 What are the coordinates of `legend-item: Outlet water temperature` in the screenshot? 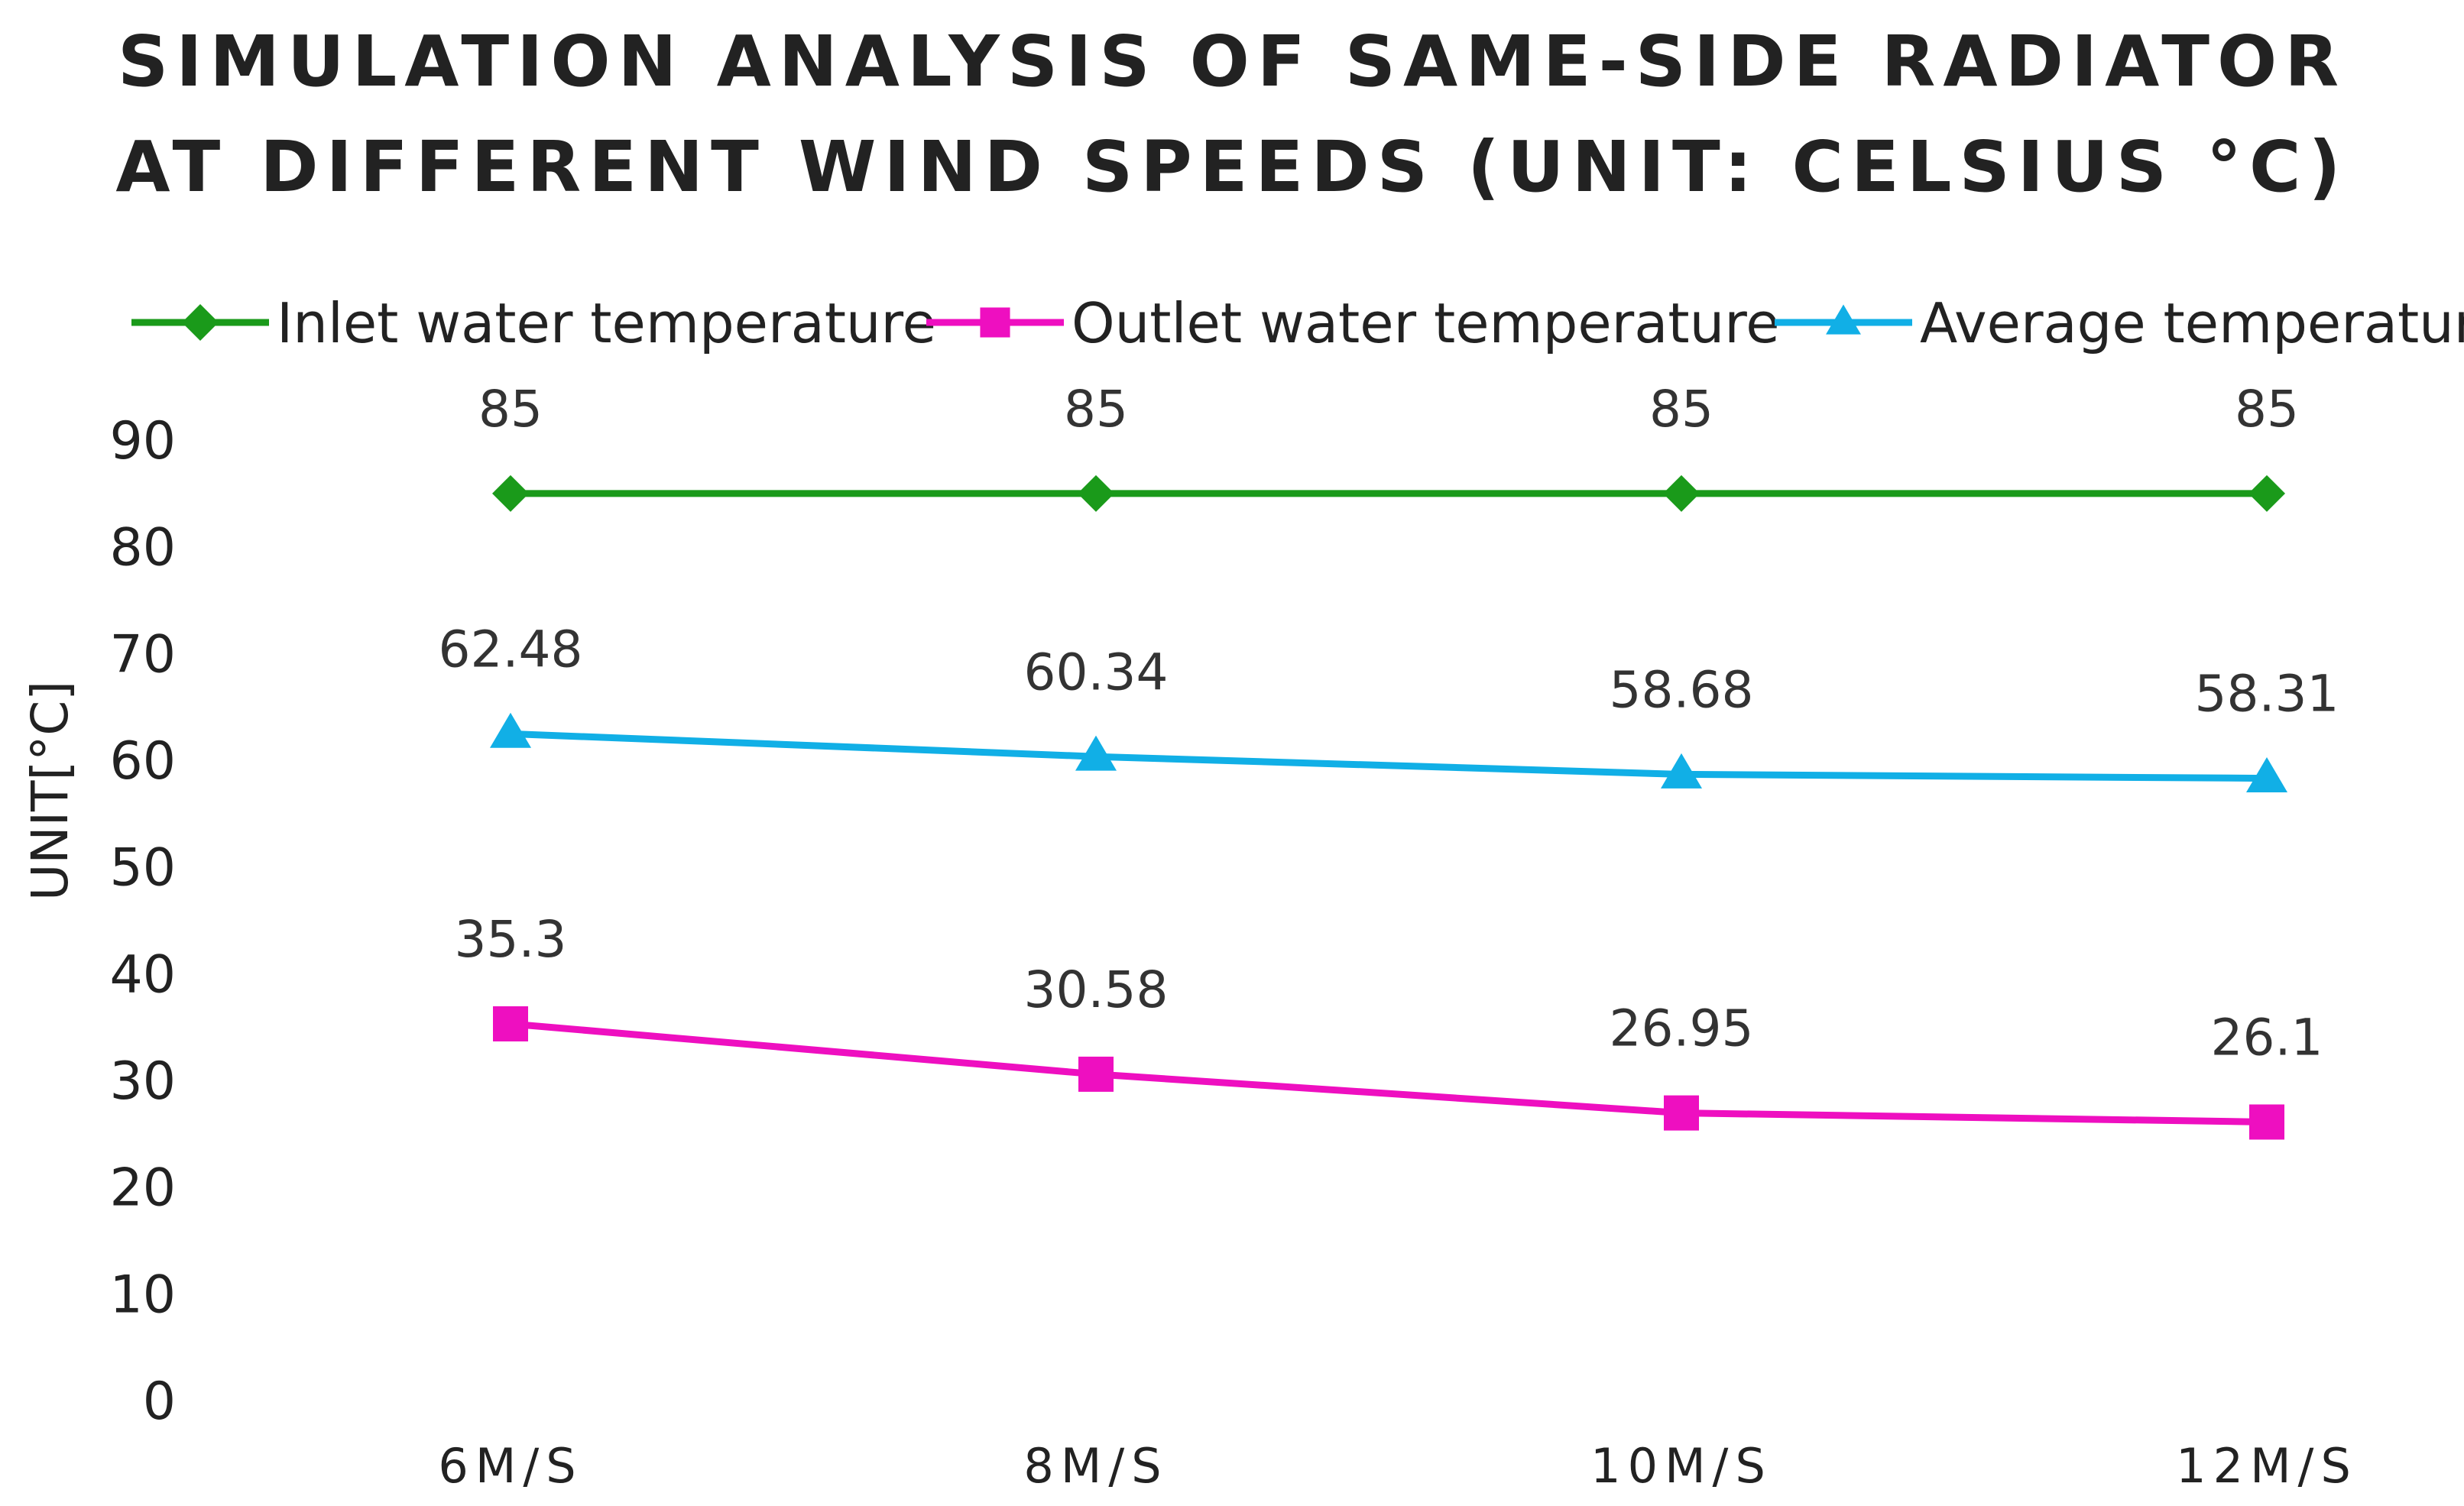 It's located at (1353, 323).